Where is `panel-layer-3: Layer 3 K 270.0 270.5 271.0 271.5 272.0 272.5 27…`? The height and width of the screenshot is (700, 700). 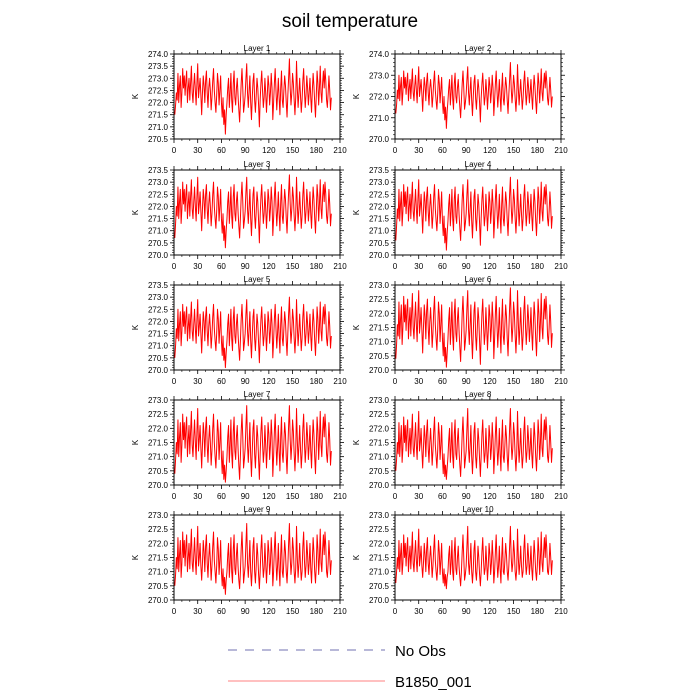 panel-layer-3: Layer 3 K 270.0 270.5 271.0 271.5 272.0 272.5 27… is located at coordinates (239, 215).